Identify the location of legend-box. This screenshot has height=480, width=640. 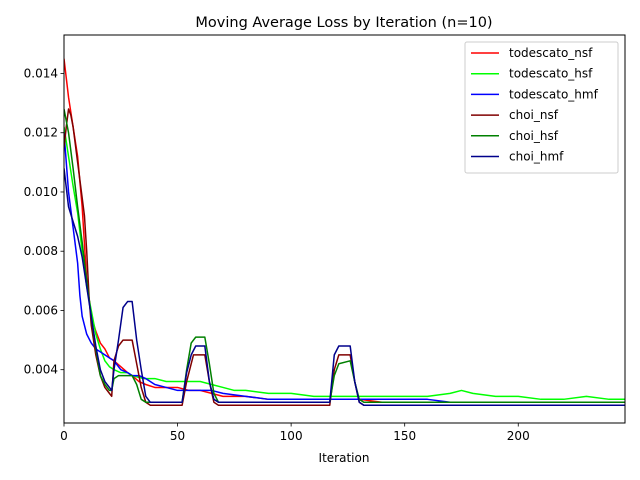
(541, 107).